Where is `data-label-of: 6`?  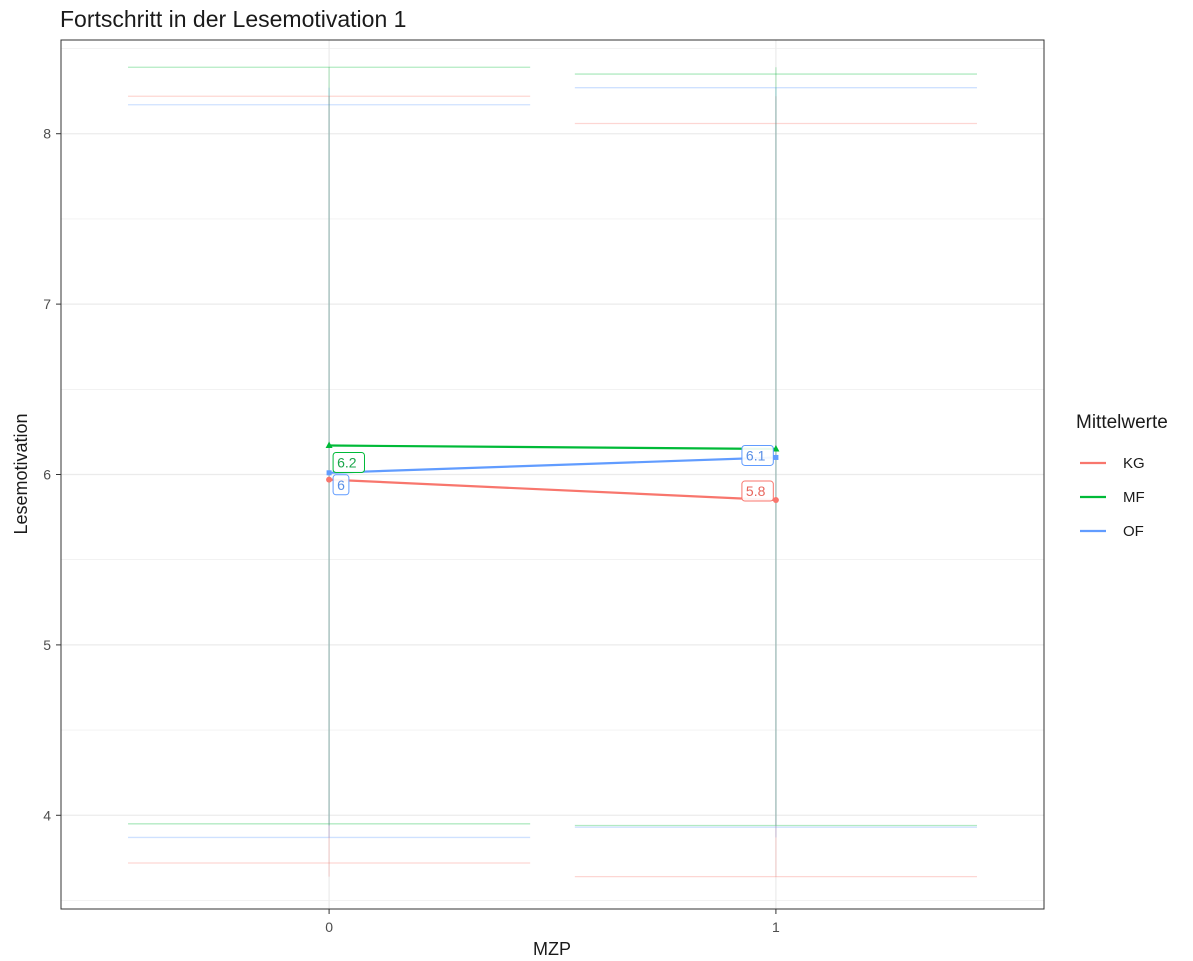 data-label-of: 6 is located at coordinates (341, 485).